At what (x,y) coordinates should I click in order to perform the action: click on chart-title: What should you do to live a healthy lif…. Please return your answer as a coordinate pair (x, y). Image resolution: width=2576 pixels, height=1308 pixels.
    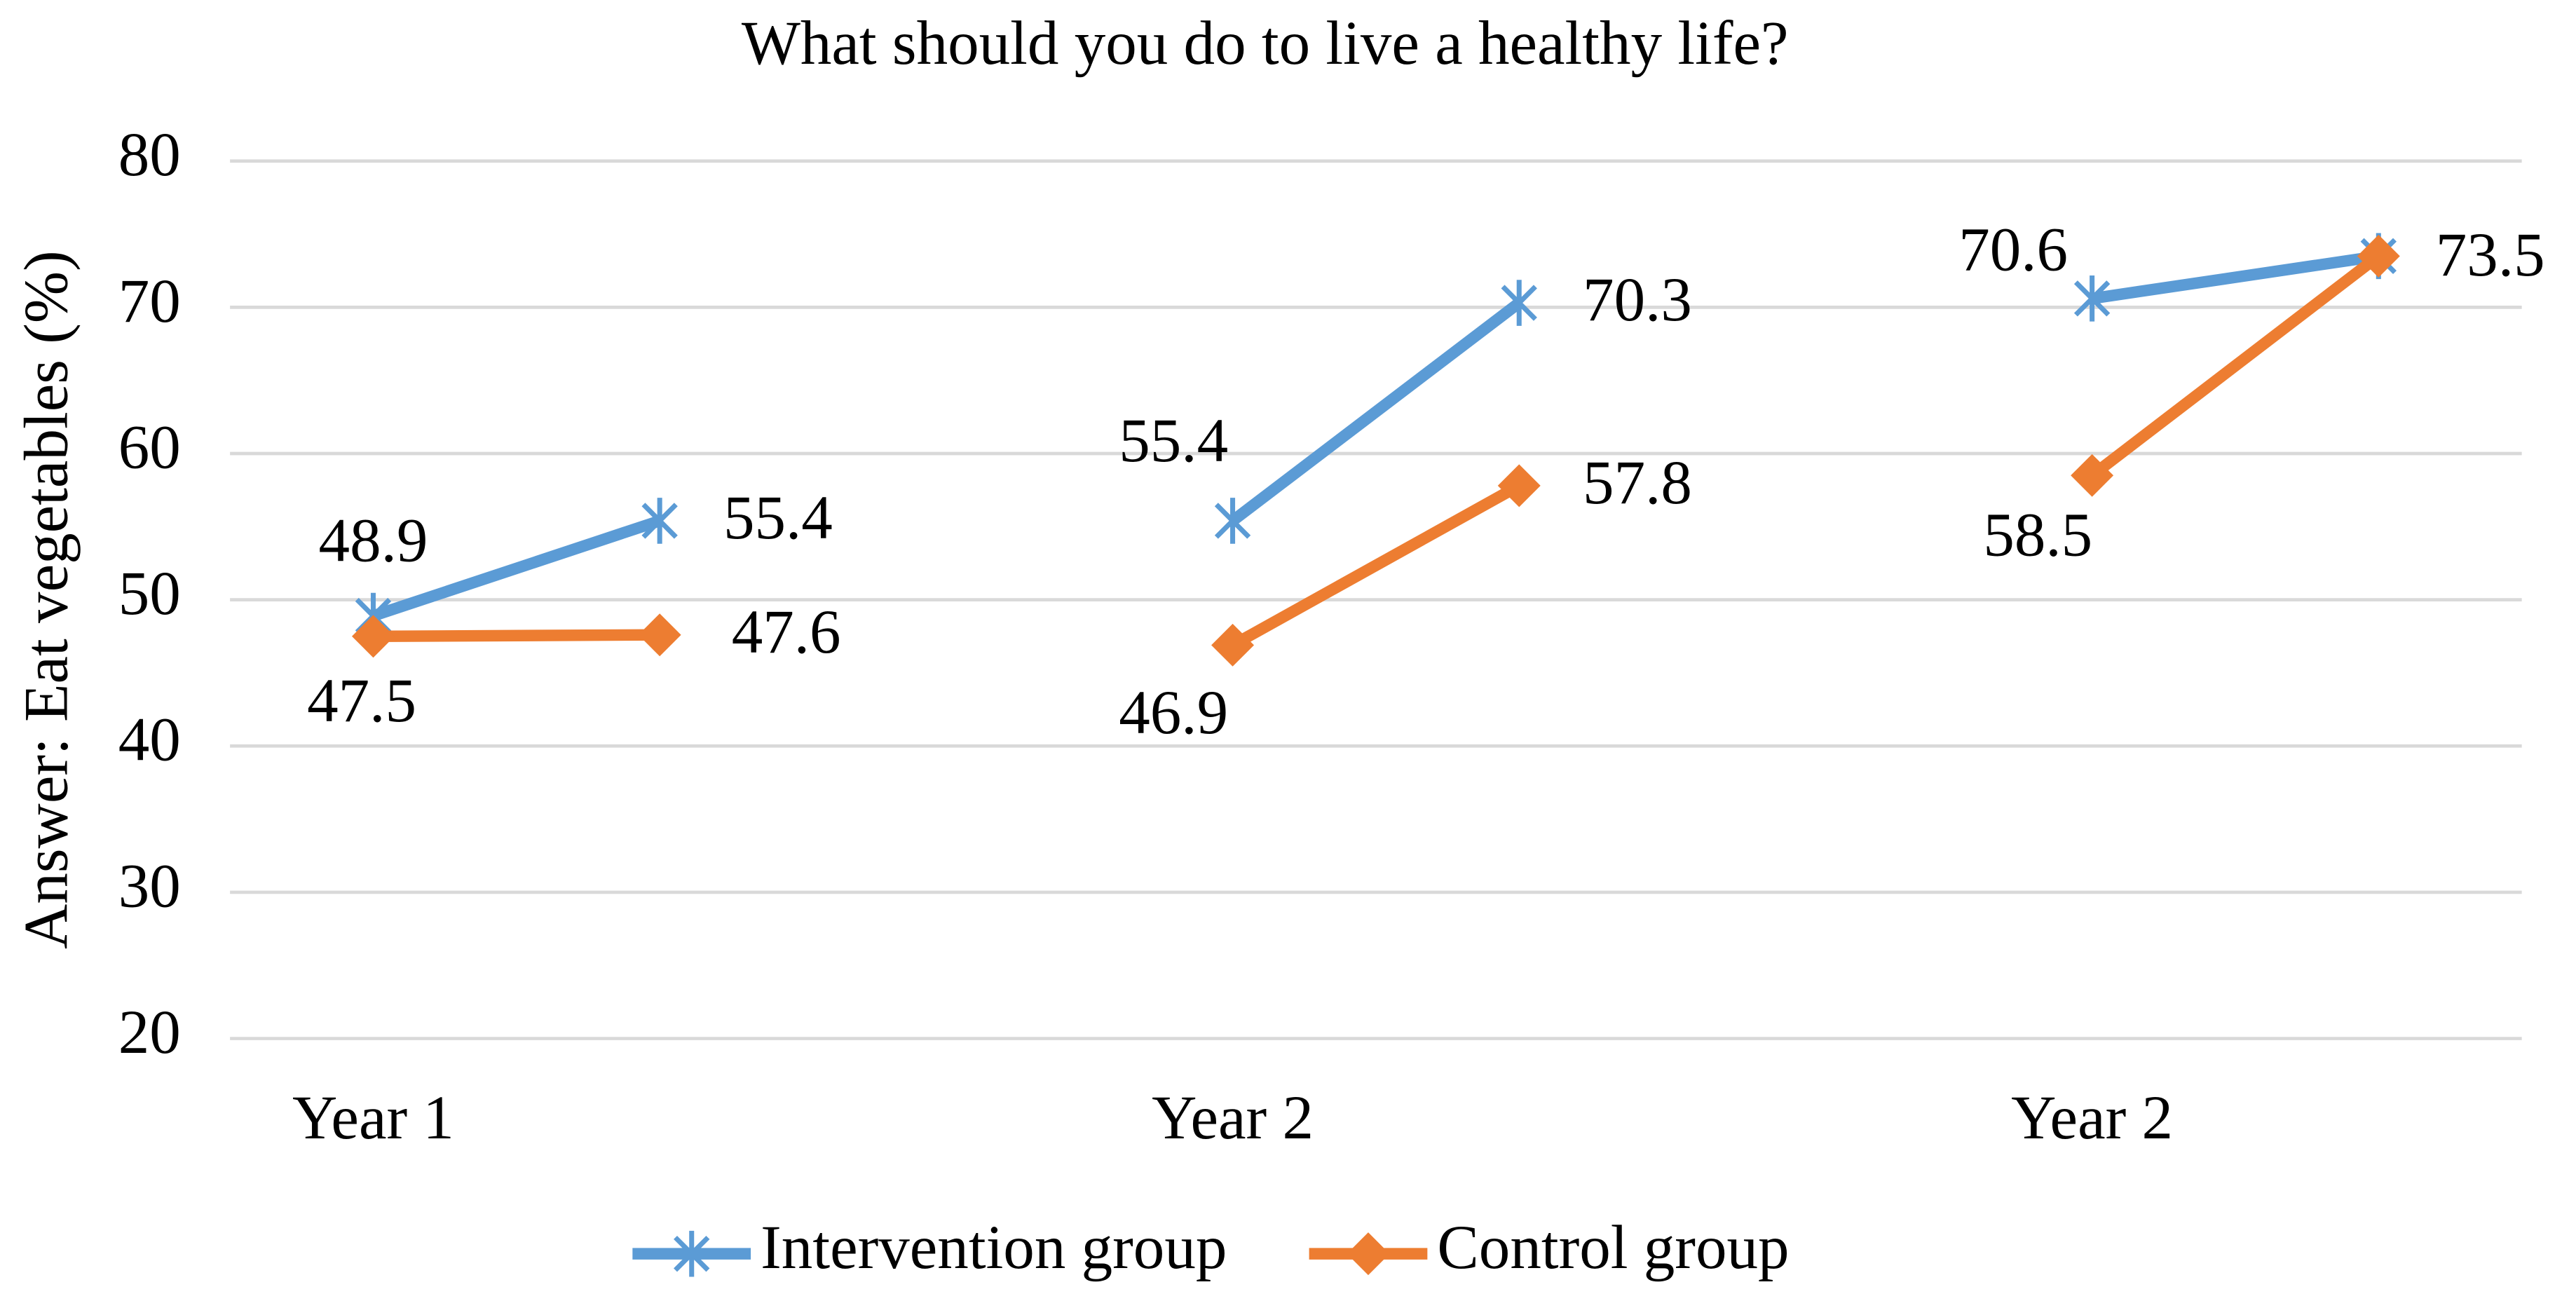
    Looking at the image, I should click on (1265, 43).